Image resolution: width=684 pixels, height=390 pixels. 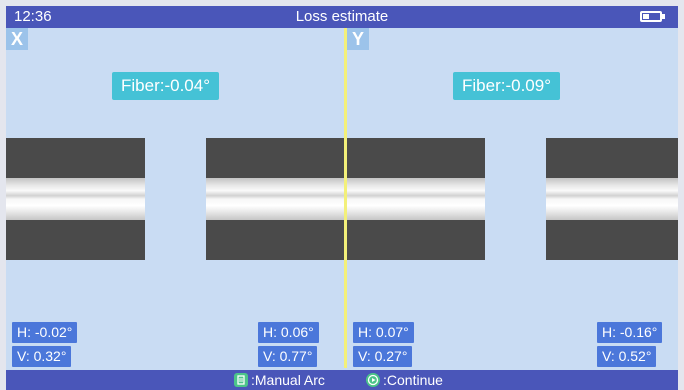 What do you see at coordinates (507, 86) in the screenshot?
I see `y-fiber-angle: Fiber:-0.09°` at bounding box center [507, 86].